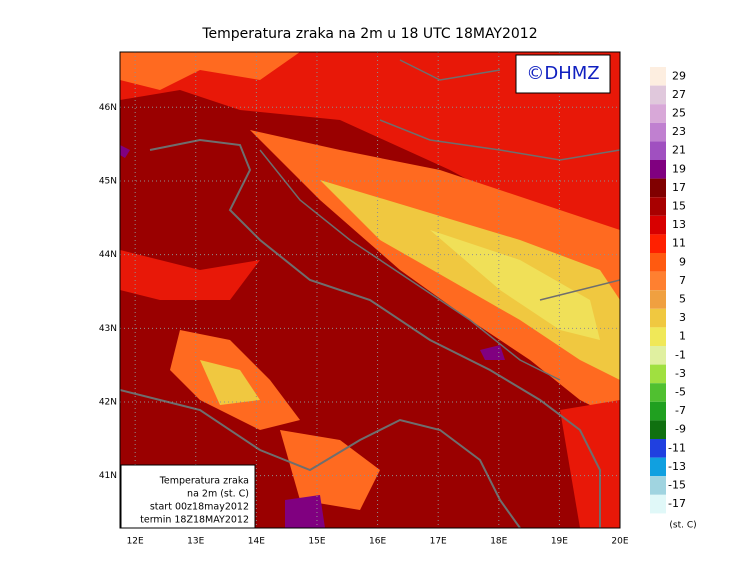  Describe the element at coordinates (108, 403) in the screenshot. I see `lat-tick-label: 42N` at that location.